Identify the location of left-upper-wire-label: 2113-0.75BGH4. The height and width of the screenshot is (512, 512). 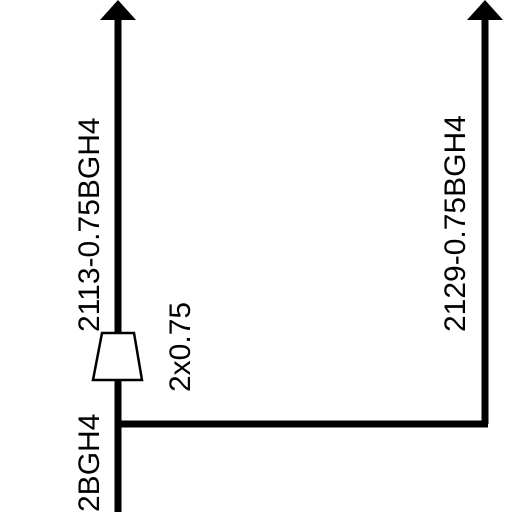
(89, 224).